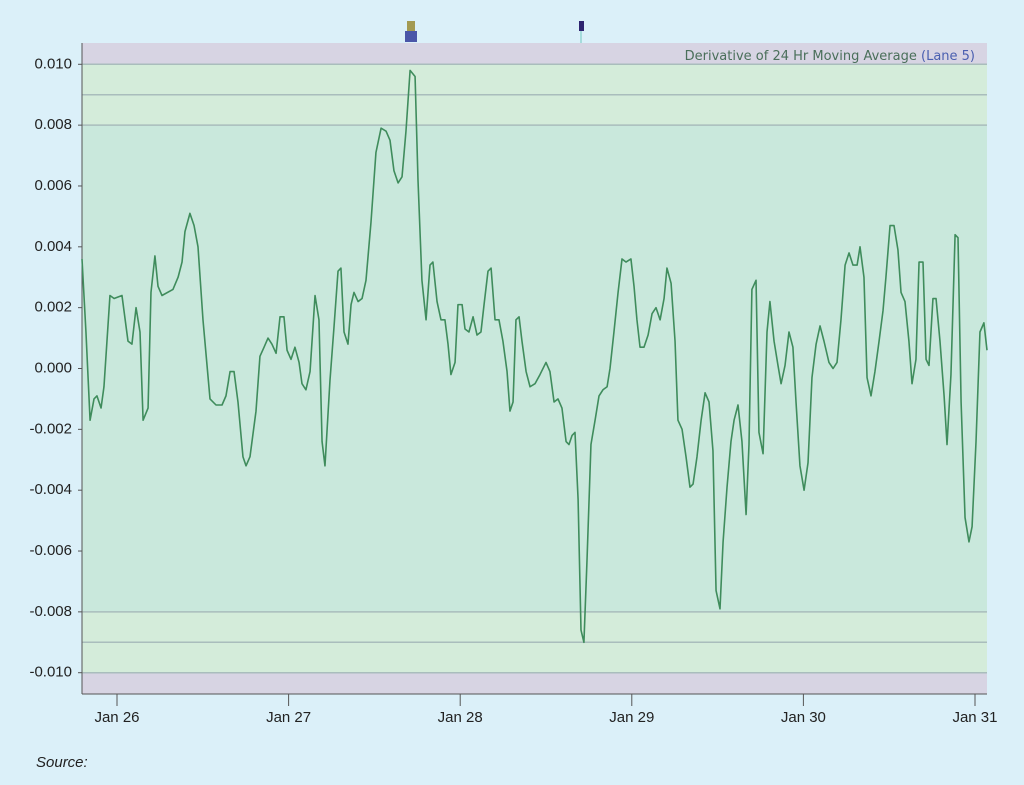 Image resolution: width=1024 pixels, height=785 pixels. Describe the element at coordinates (53, 307) in the screenshot. I see `y-tick-label: 0.002` at that location.